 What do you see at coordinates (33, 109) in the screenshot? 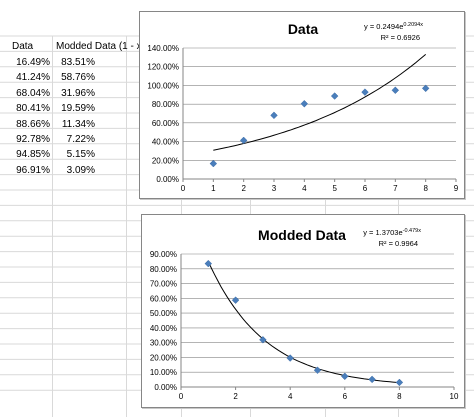
I see `sheet-cell-data: 80.41%` at bounding box center [33, 109].